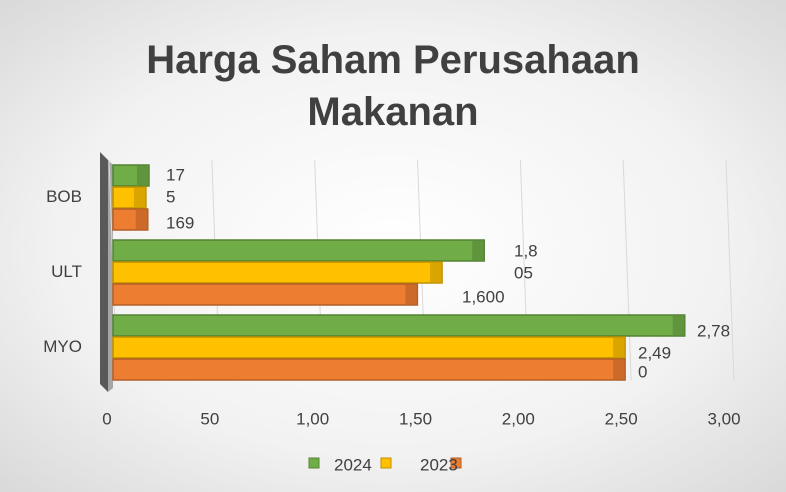  What do you see at coordinates (110, 276) in the screenshot?
I see `wall-side` at bounding box center [110, 276].